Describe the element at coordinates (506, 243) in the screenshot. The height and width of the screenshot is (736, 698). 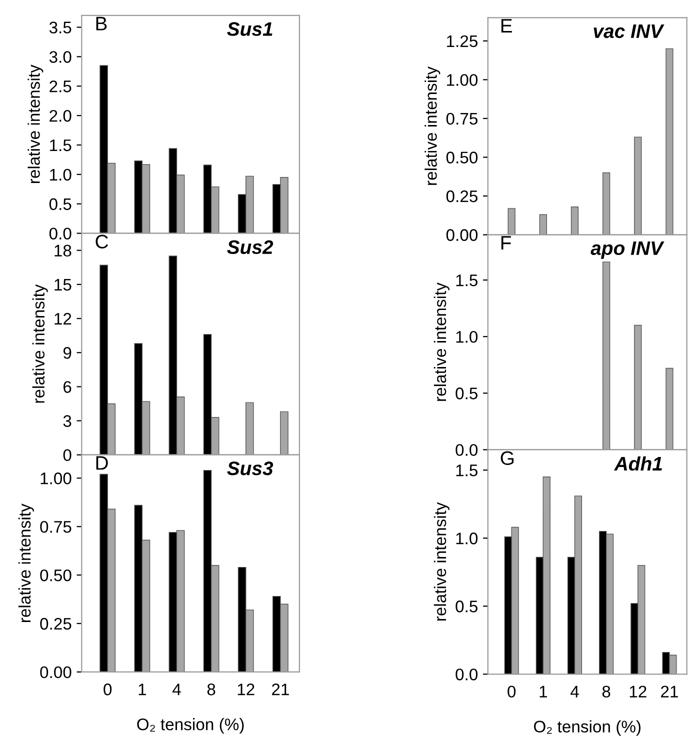
I see `annotation: F` at that location.